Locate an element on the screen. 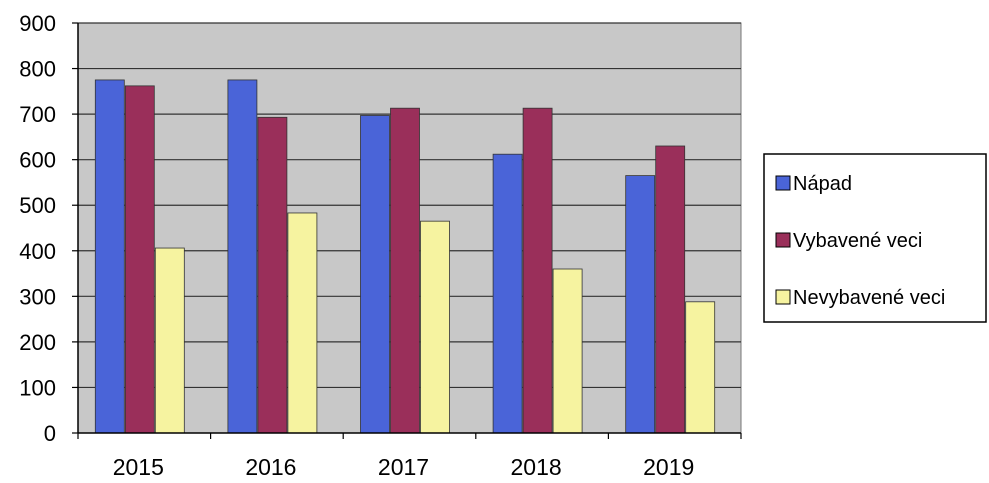 This screenshot has width=989, height=483. y-tick-label: 0 is located at coordinates (50, 433).